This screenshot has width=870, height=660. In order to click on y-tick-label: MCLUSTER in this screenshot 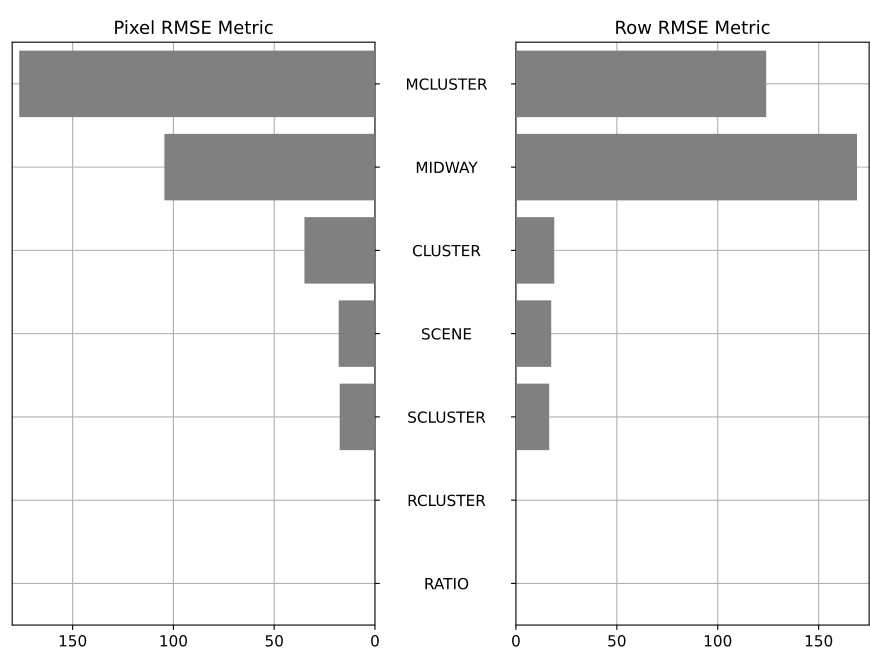, I will do `click(447, 84)`.